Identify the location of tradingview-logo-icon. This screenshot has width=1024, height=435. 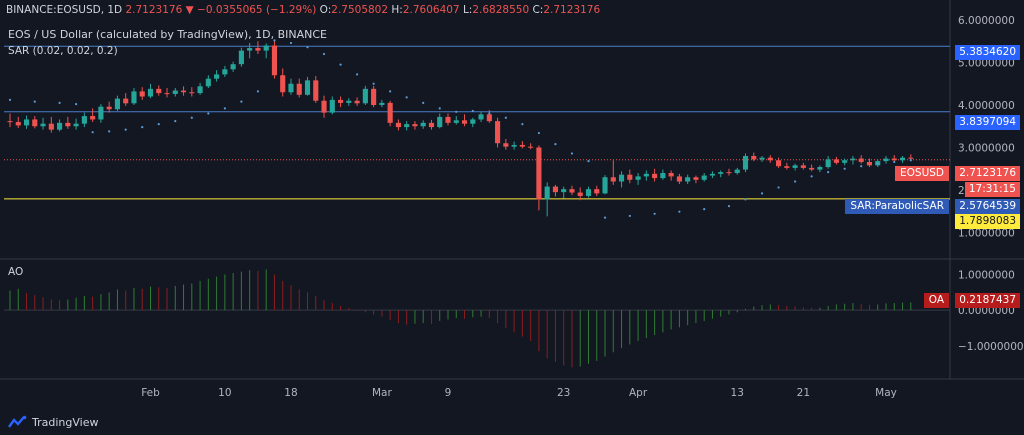
(17, 421).